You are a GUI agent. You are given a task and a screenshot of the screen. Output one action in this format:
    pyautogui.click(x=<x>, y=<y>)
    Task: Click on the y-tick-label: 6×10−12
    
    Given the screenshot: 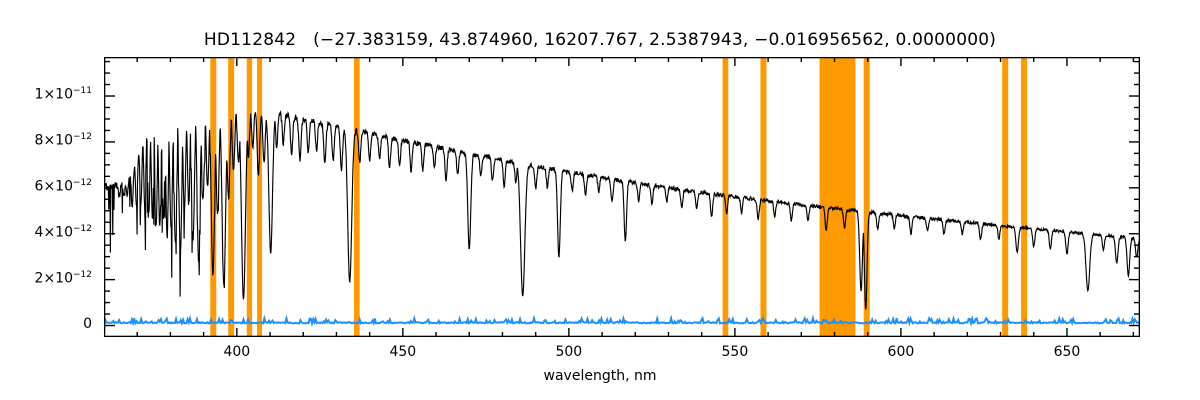 What is the action you would take?
    pyautogui.click(x=46, y=186)
    